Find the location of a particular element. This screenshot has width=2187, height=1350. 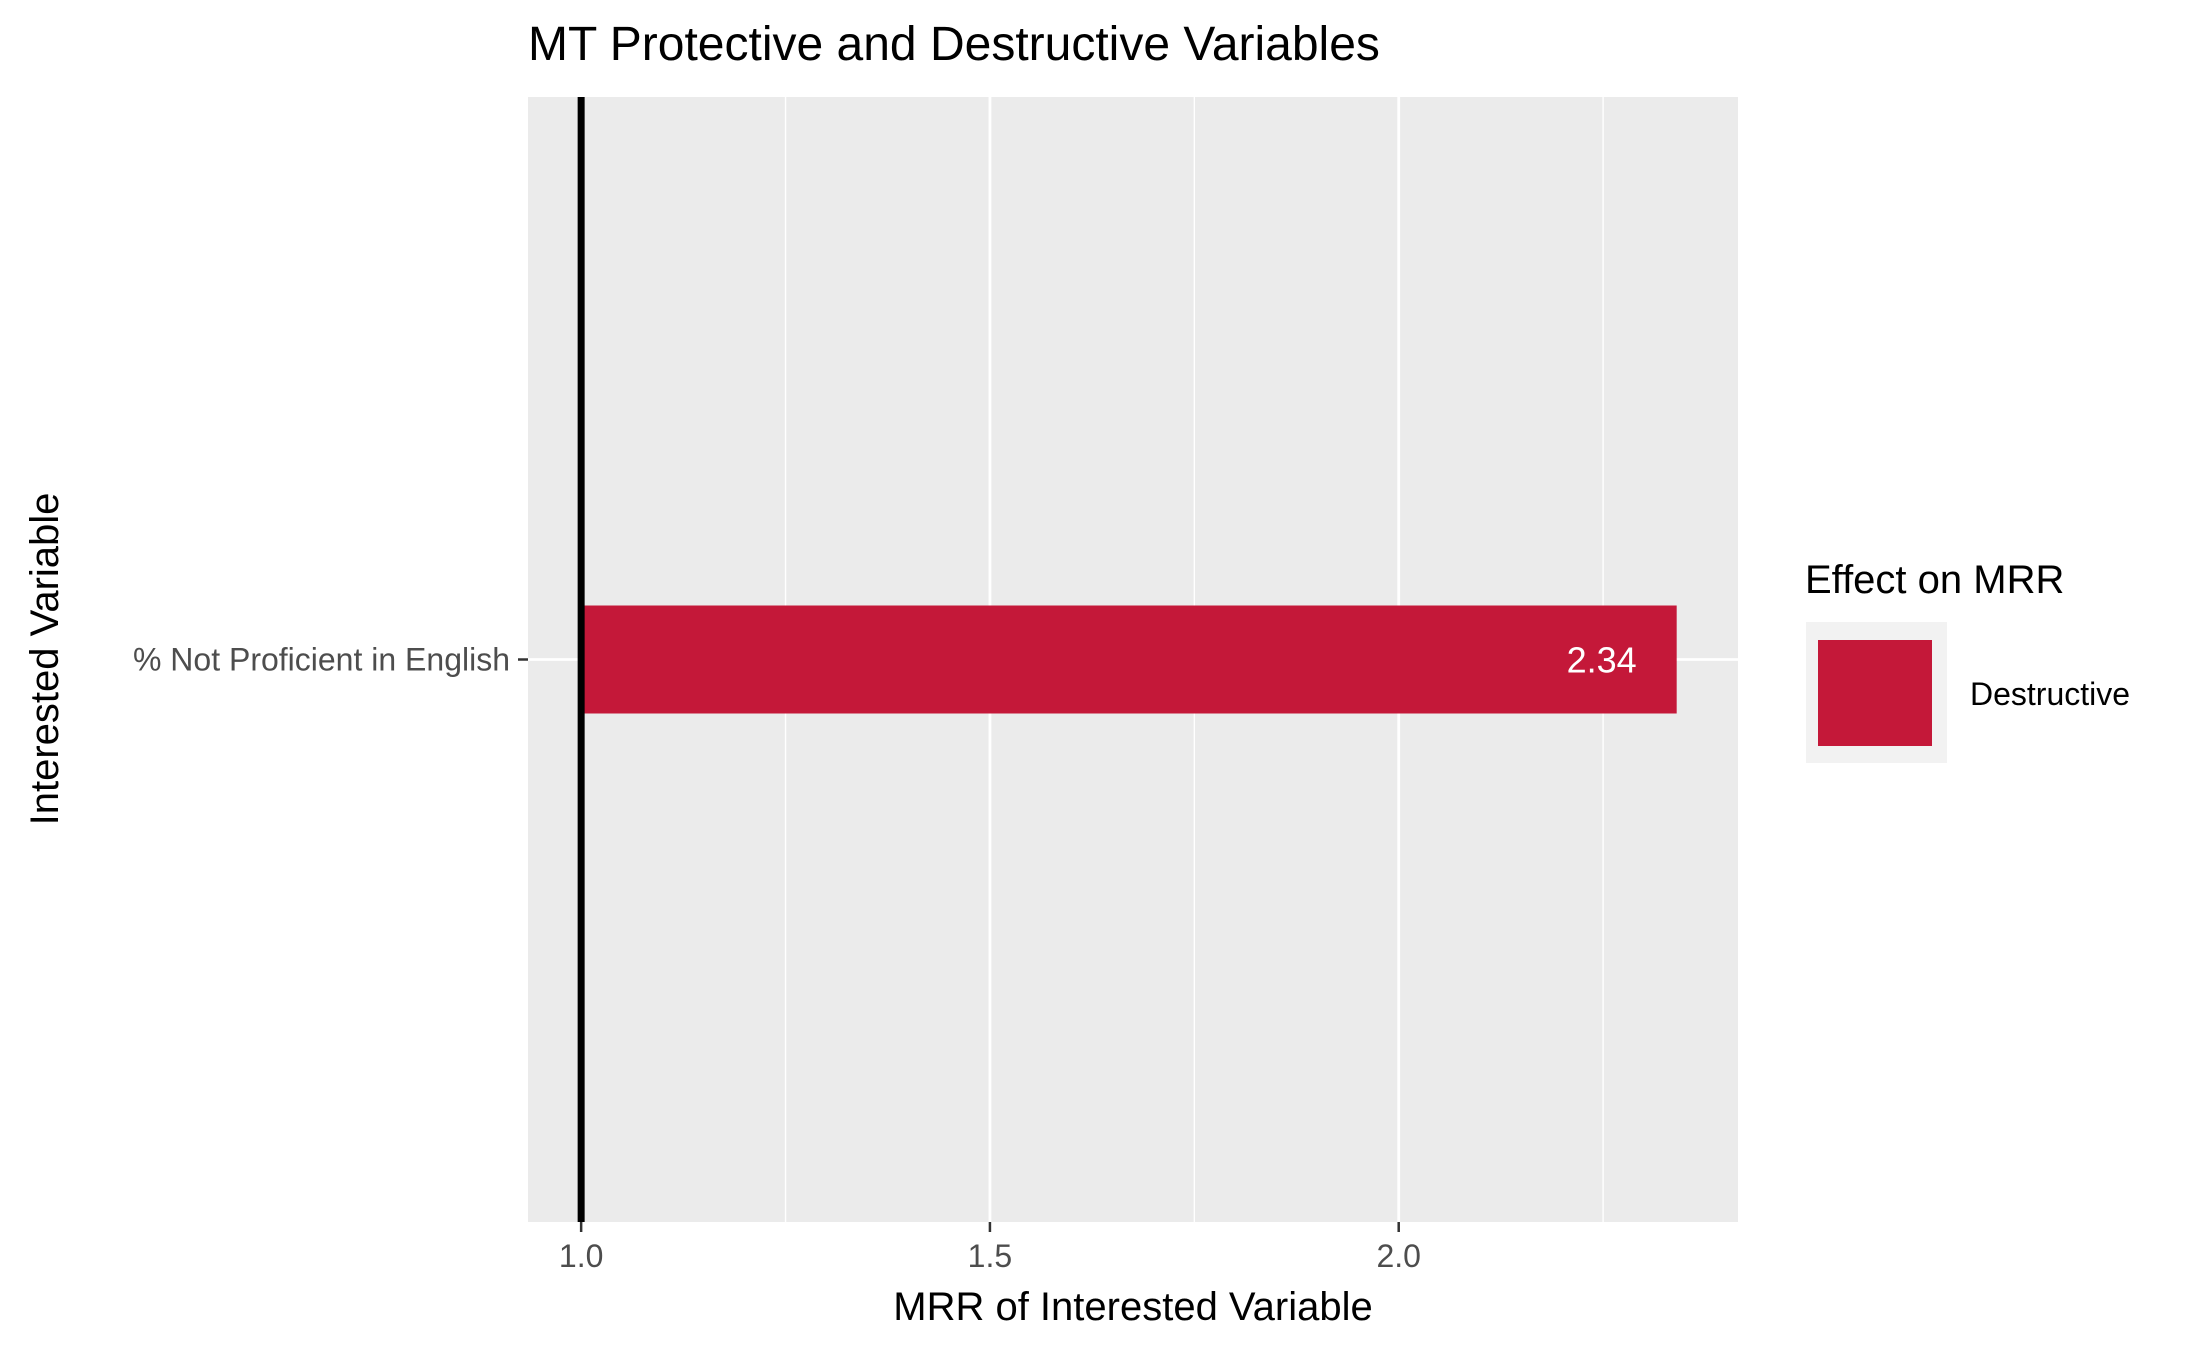

legend-label-destructive: Destructive is located at coordinates (2050, 694).